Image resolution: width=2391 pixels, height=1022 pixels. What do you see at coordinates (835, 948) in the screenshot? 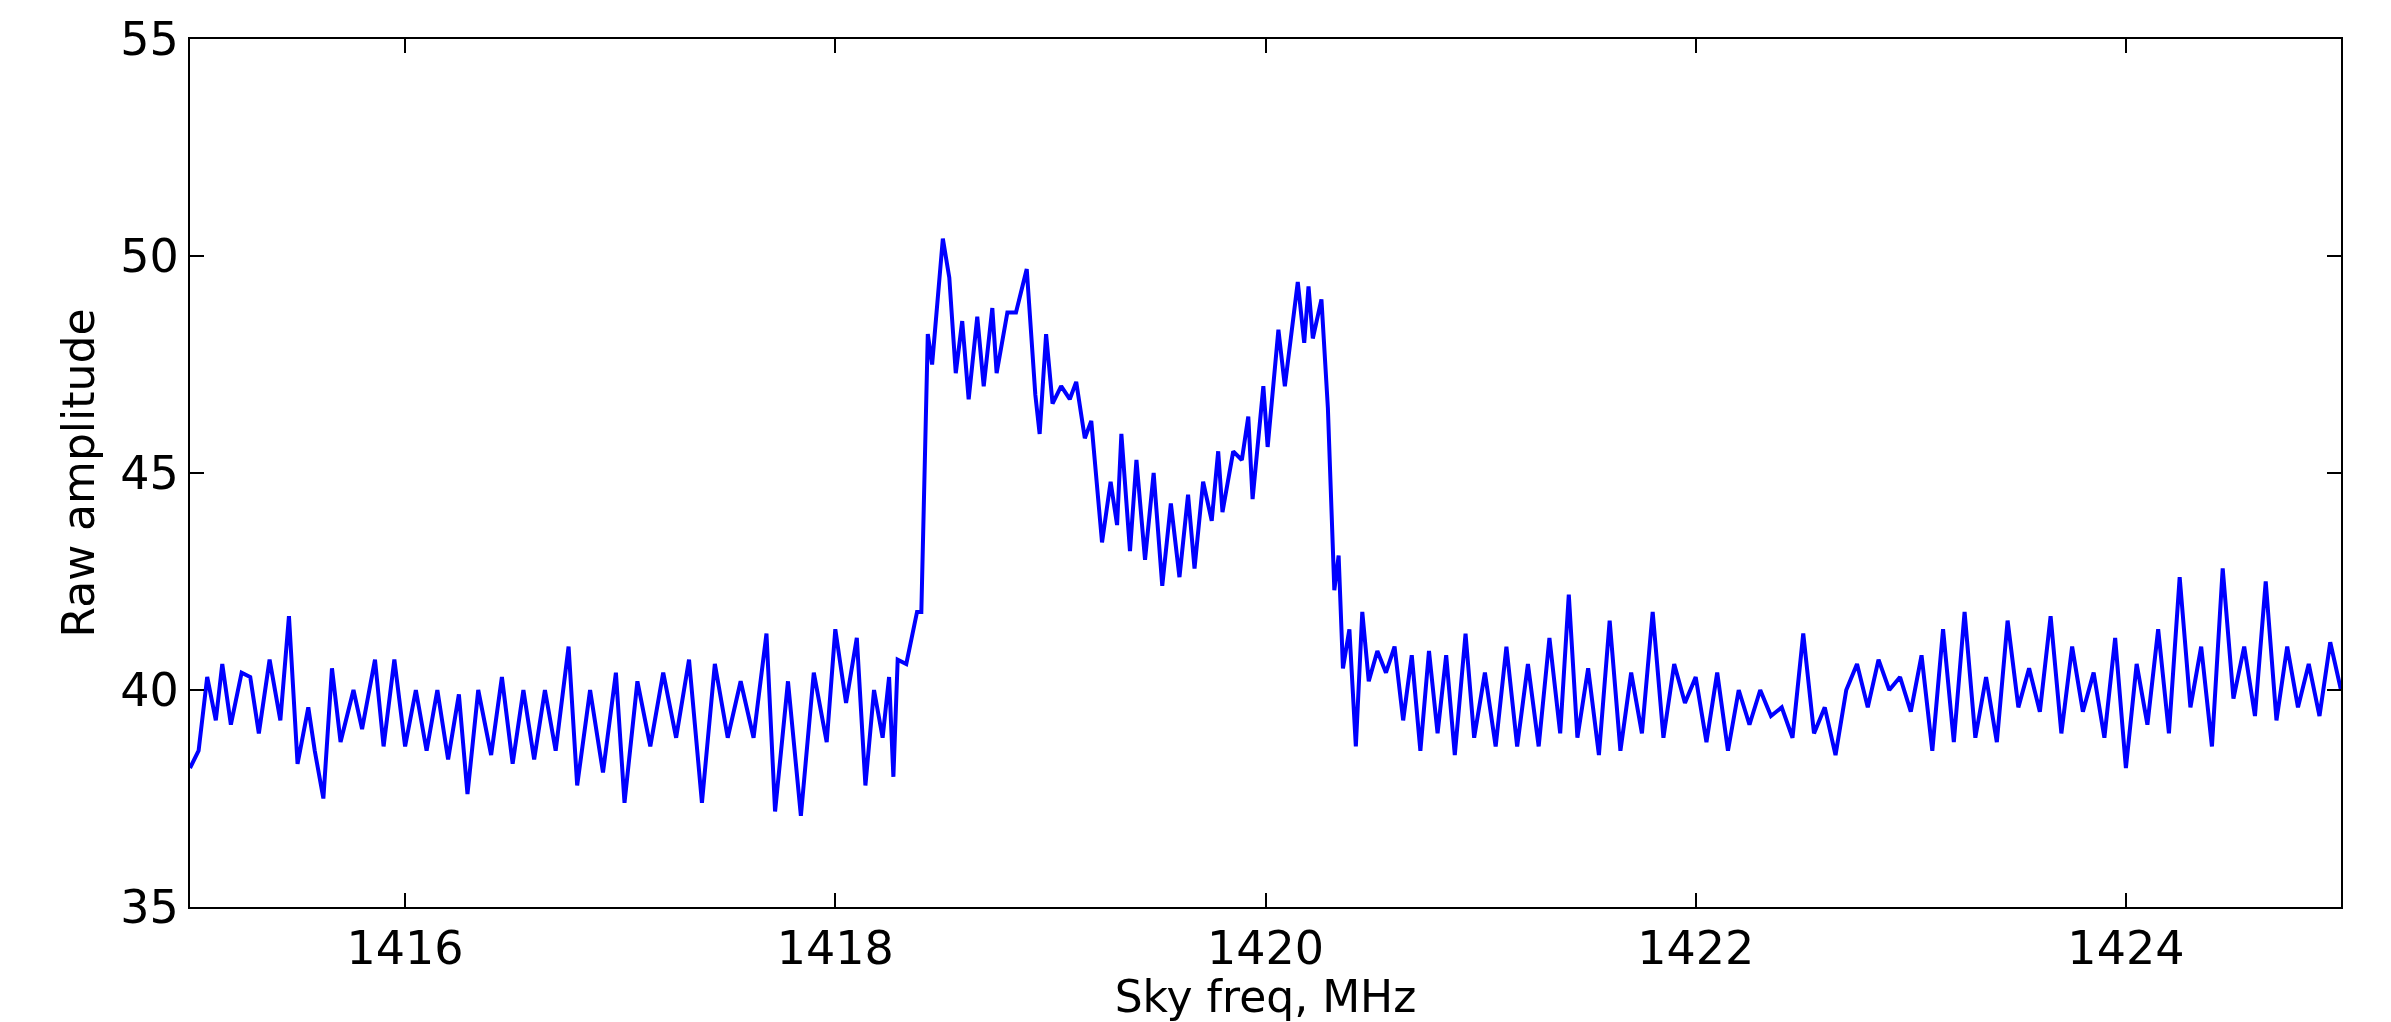
I see `x-tick-label: 1418` at bounding box center [835, 948].